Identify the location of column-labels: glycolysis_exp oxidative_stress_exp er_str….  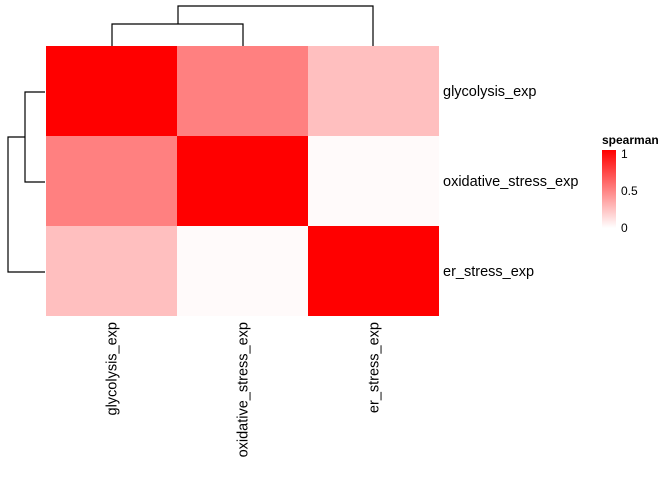
(244, 389).